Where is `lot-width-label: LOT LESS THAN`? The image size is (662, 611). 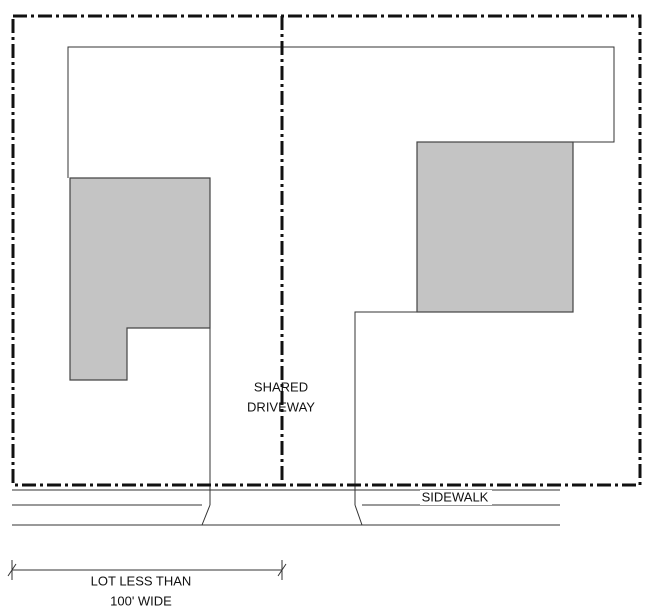
lot-width-label: LOT LESS THAN is located at coordinates (141, 580).